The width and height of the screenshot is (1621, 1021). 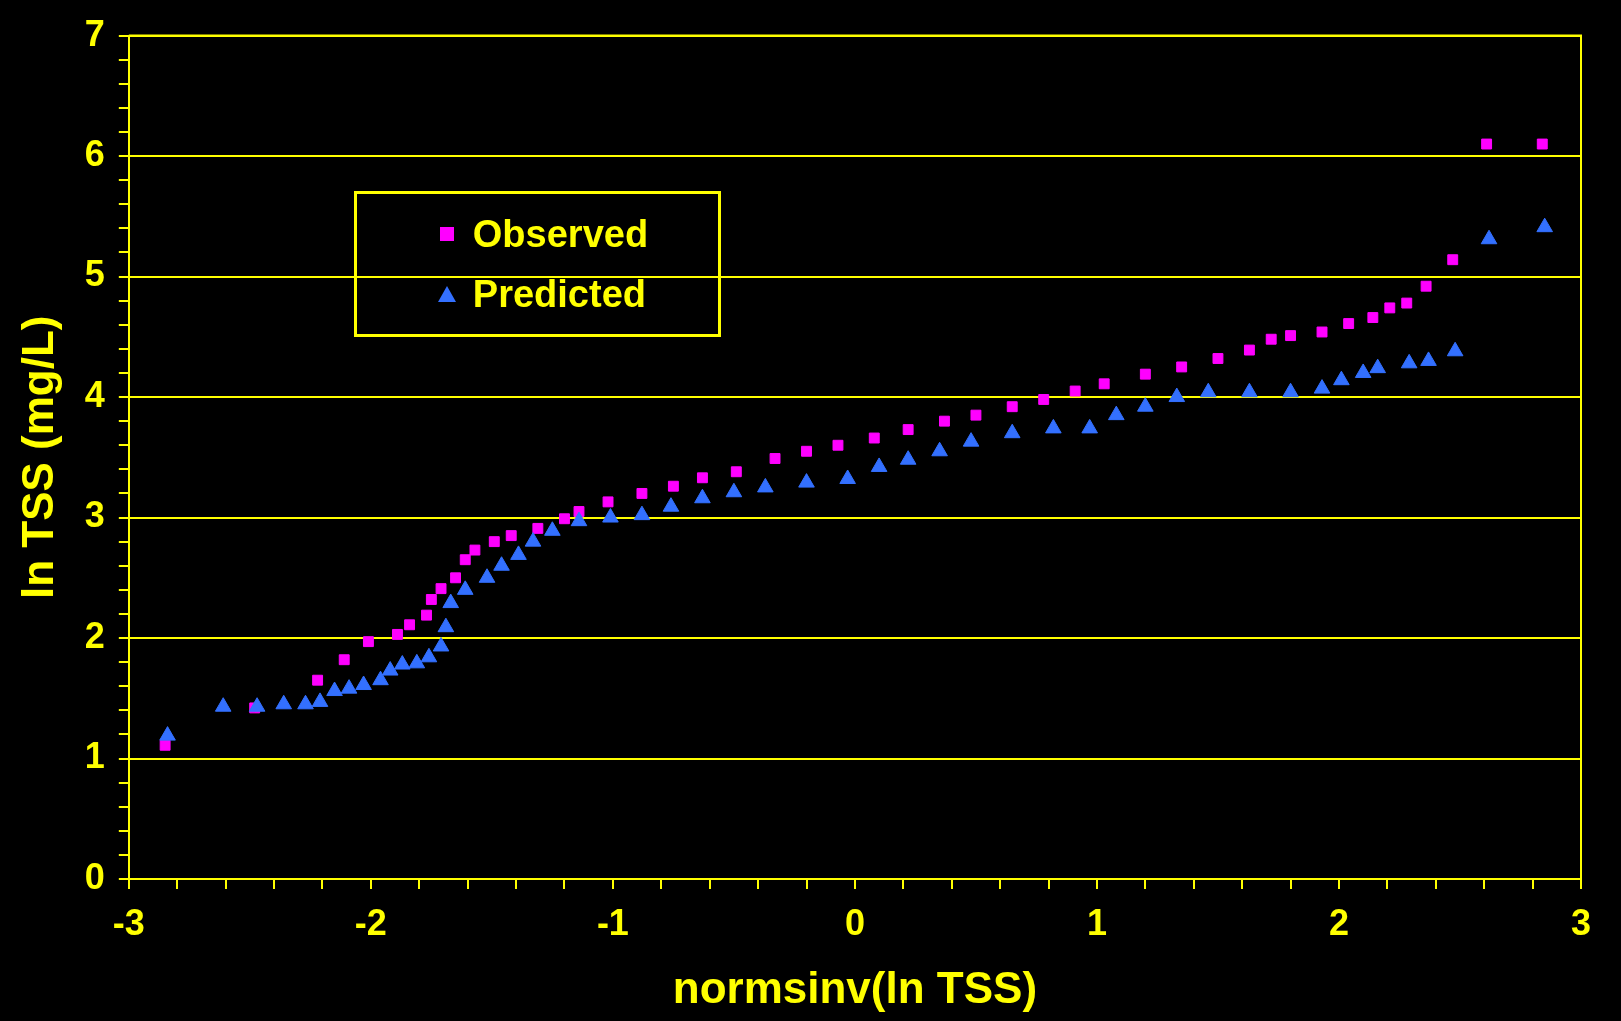 What do you see at coordinates (94, 876) in the screenshot?
I see `y-tick-label: 0` at bounding box center [94, 876].